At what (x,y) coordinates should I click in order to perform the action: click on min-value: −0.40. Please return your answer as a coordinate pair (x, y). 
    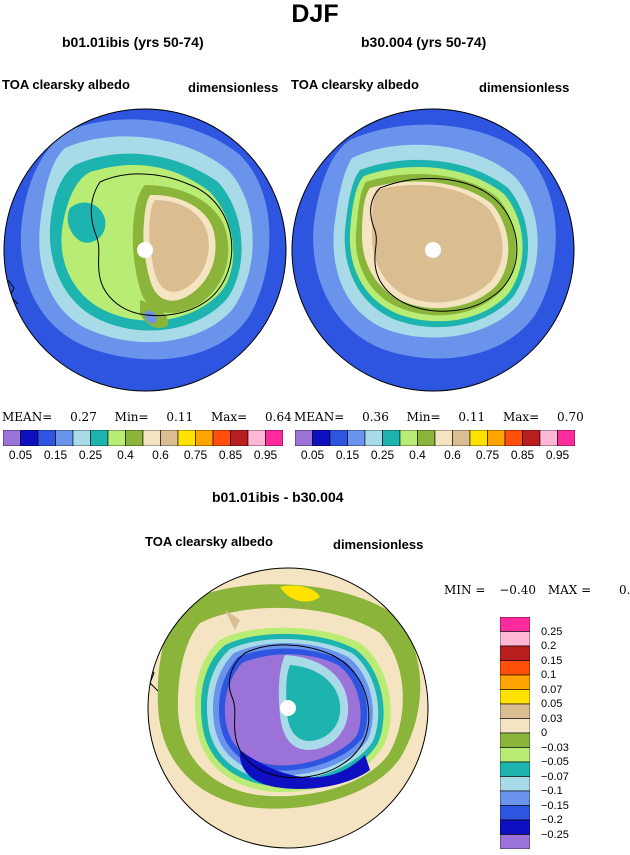
    Looking at the image, I should click on (518, 590).